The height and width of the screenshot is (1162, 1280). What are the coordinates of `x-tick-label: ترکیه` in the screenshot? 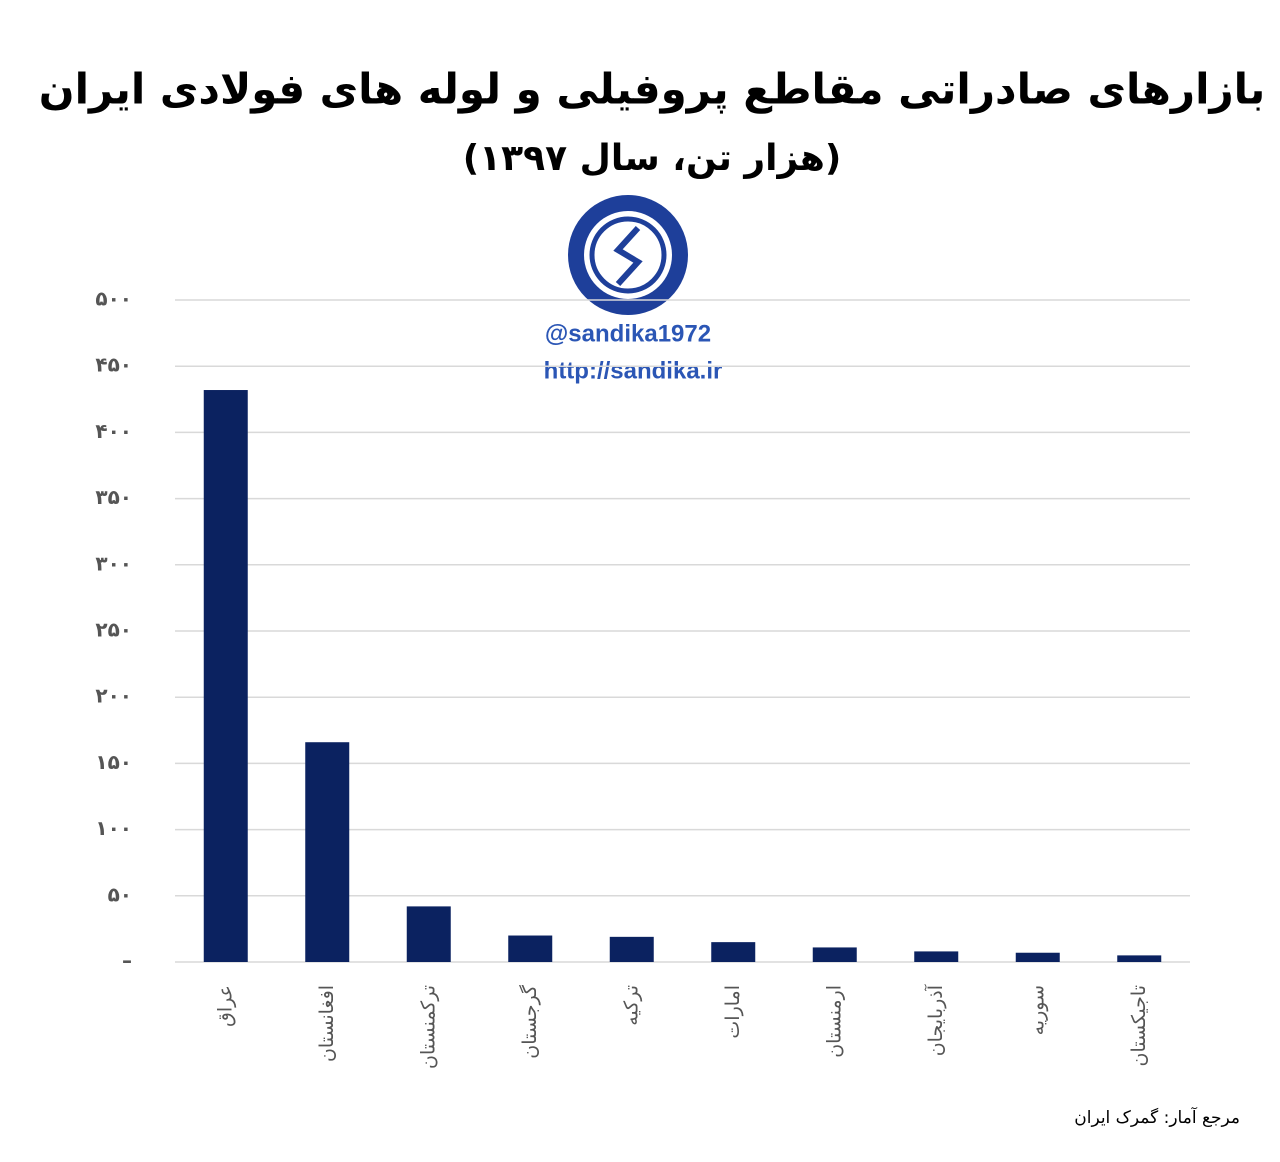 It's located at (631, 1005).